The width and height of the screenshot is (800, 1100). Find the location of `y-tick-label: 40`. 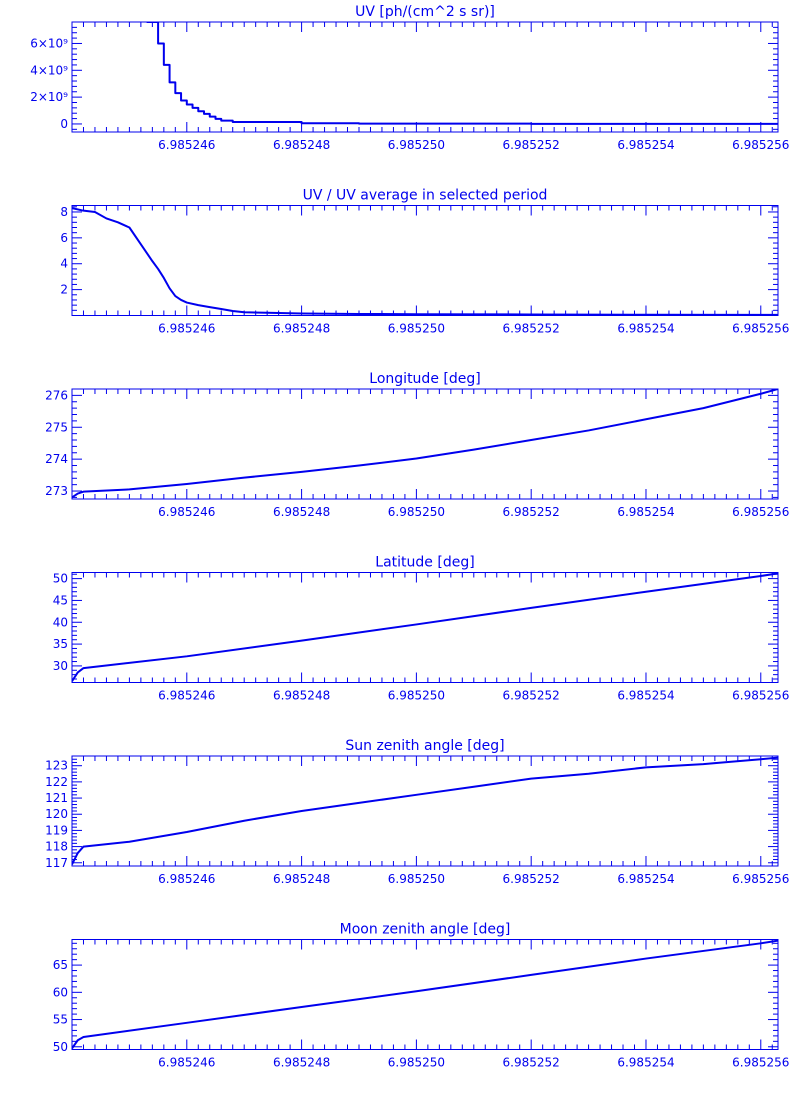

y-tick-label: 40 is located at coordinates (60, 622).